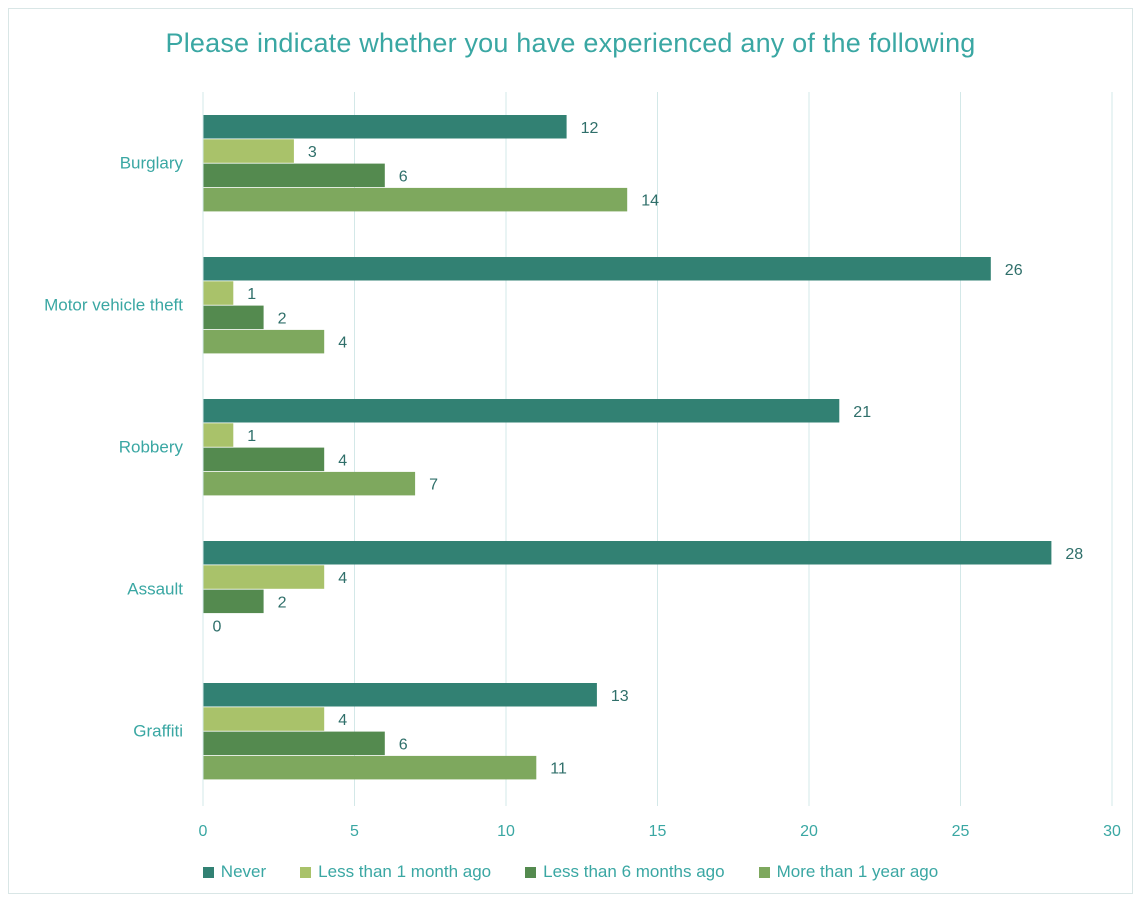  Describe the element at coordinates (558, 769) in the screenshot. I see `data-label: 11` at that location.